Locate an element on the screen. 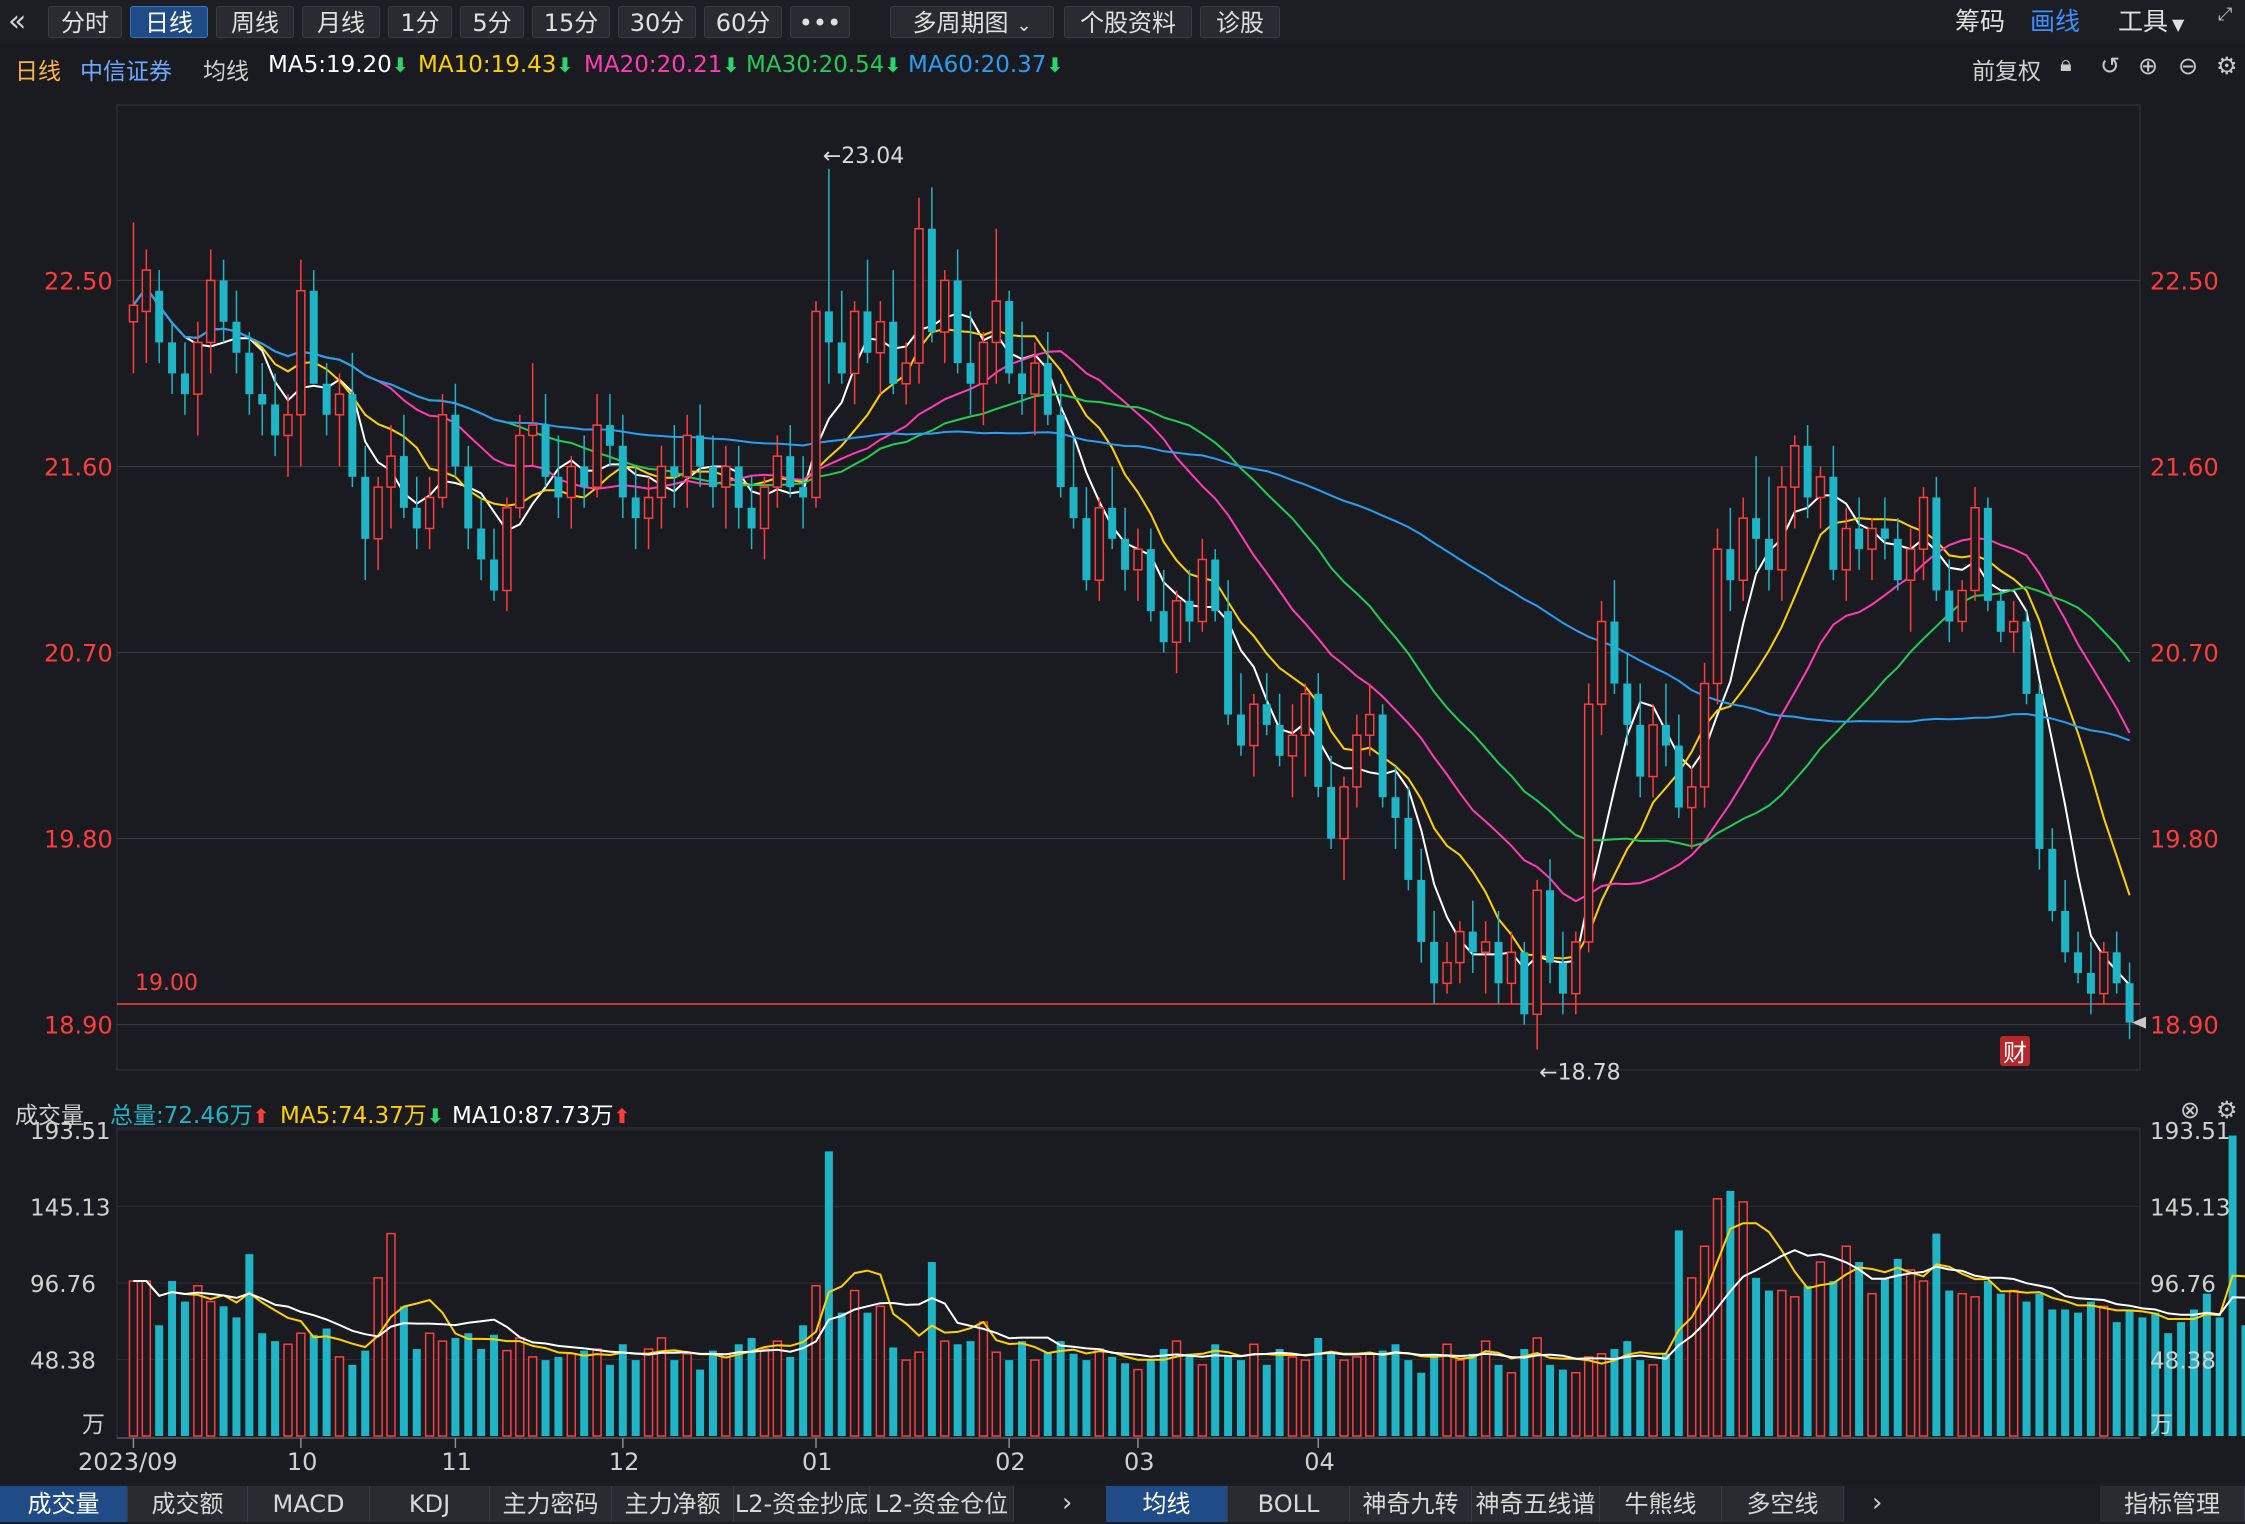 The image size is (2245, 1524). volume-tick-label-right: 万 is located at coordinates (2161, 1425).